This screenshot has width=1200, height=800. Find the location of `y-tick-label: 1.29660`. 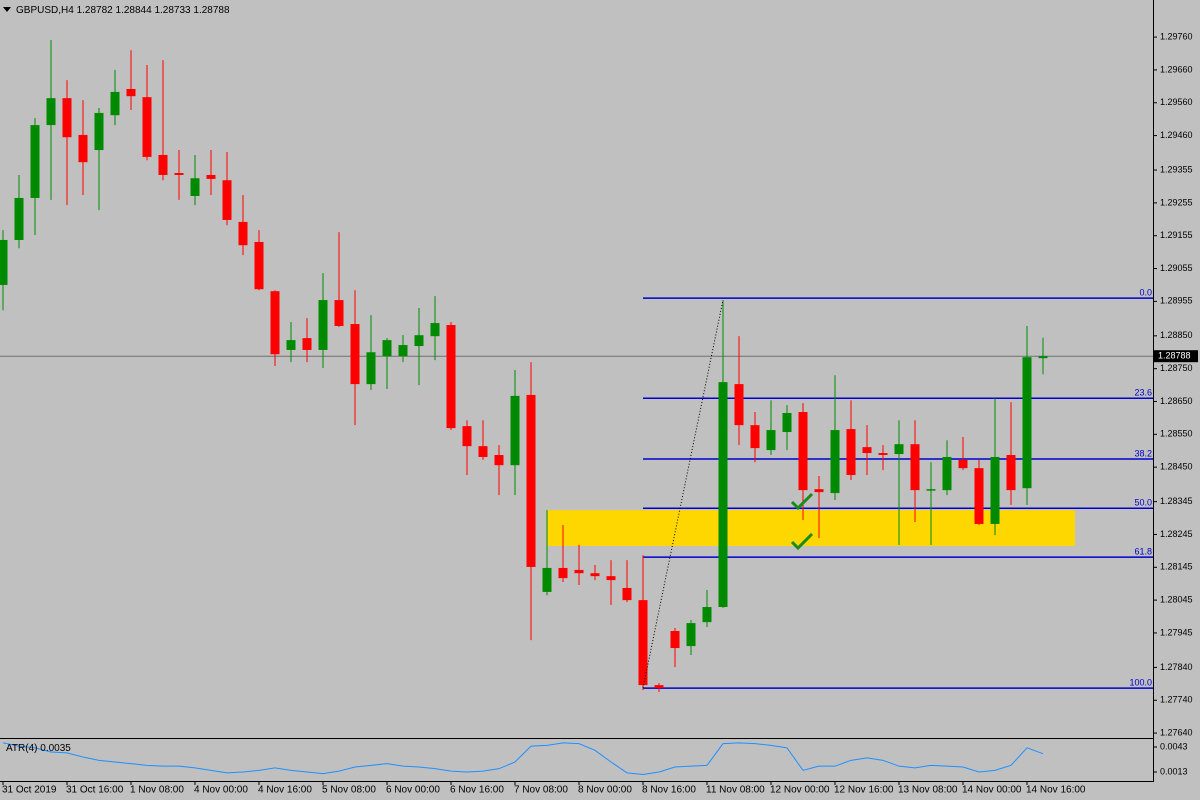

y-tick-label: 1.29660 is located at coordinates (1176, 69).